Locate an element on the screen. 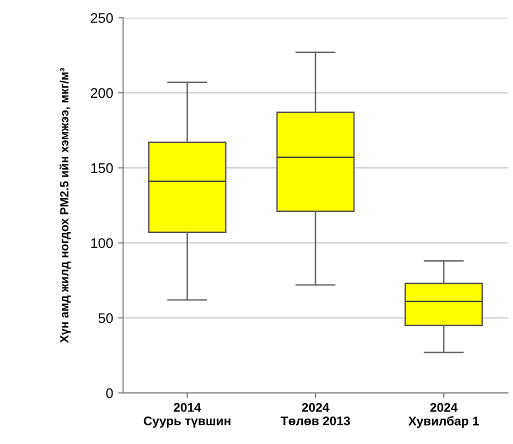 This screenshot has width=513, height=444. x-tick-label: 2024 Төлөв 2013 is located at coordinates (315, 414).